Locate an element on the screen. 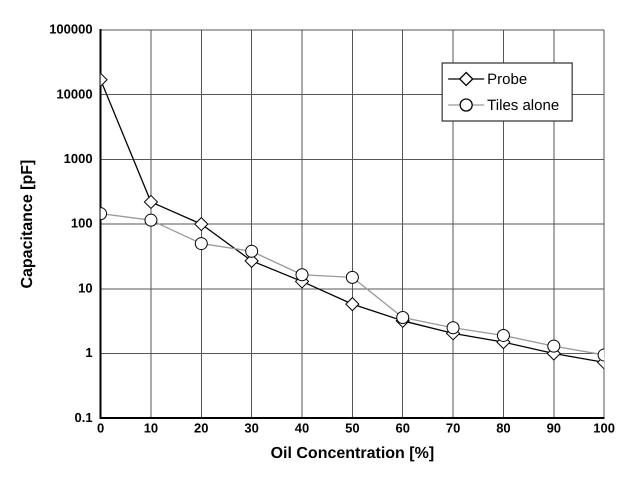  x-tick-label: 60 is located at coordinates (402, 428).